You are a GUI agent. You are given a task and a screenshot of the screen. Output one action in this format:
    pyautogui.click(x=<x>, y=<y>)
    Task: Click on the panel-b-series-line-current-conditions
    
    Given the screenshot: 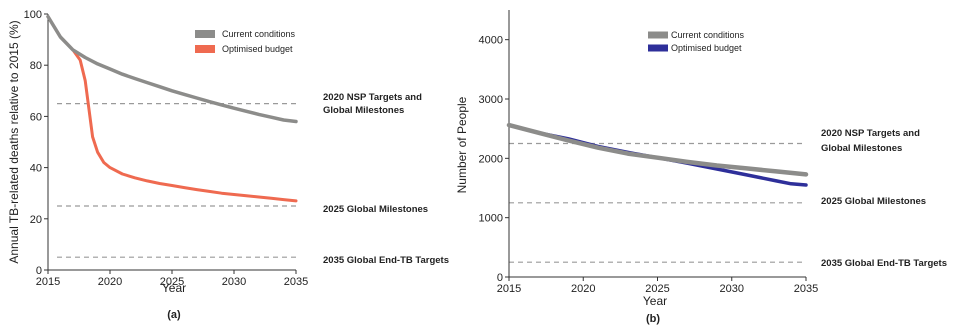 What is the action you would take?
    pyautogui.click(x=657, y=149)
    